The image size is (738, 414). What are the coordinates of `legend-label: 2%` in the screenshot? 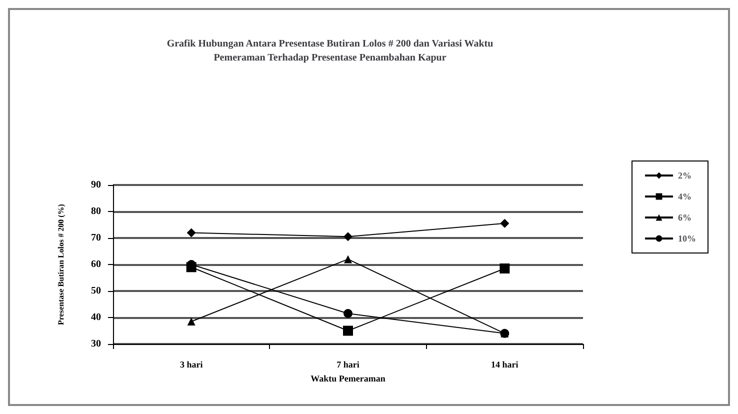 It's located at (685, 175).